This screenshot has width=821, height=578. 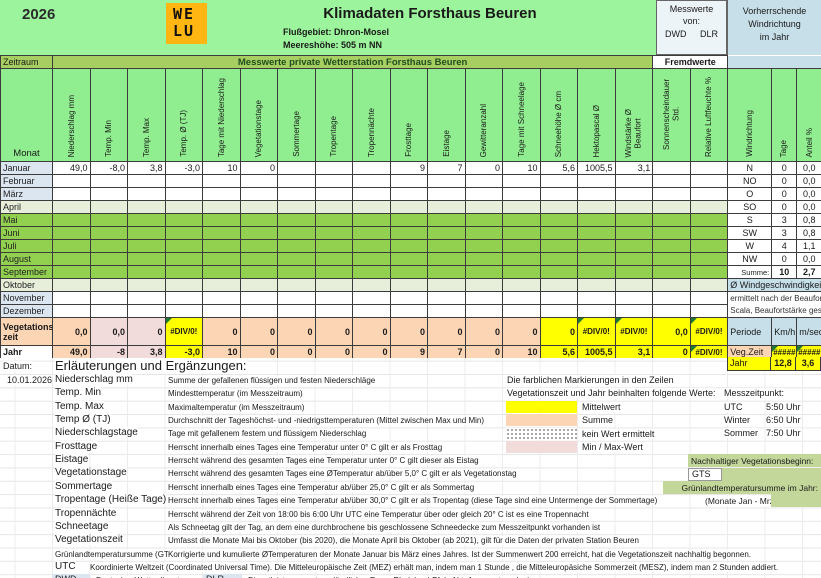 What do you see at coordinates (483, 115) in the screenshot?
I see `column-header-11: Gewitteranzahl` at bounding box center [483, 115].